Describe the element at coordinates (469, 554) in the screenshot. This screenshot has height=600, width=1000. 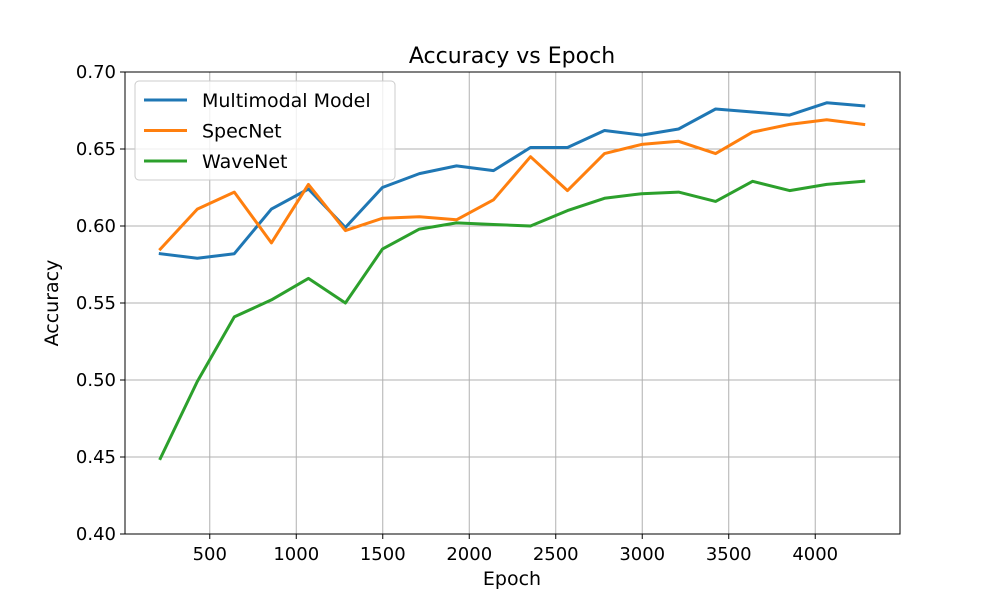
I see `x-tick-label: 2000` at that location.